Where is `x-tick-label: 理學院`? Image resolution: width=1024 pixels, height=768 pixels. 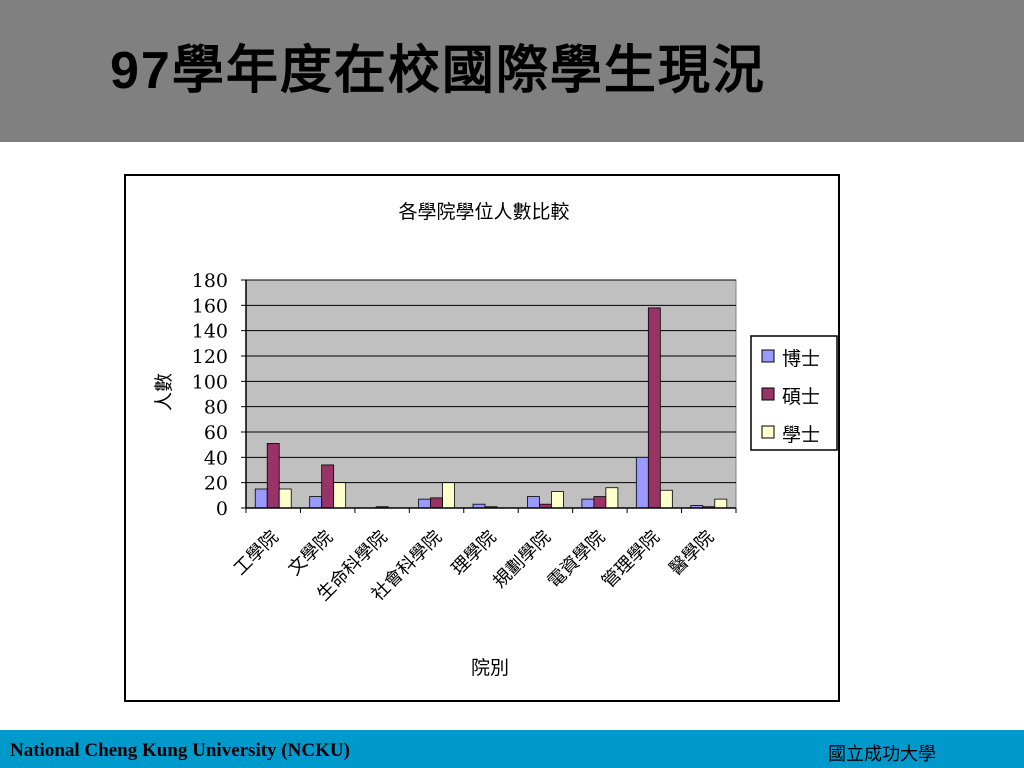 x-tick-label: 理學院 is located at coordinates (474, 553).